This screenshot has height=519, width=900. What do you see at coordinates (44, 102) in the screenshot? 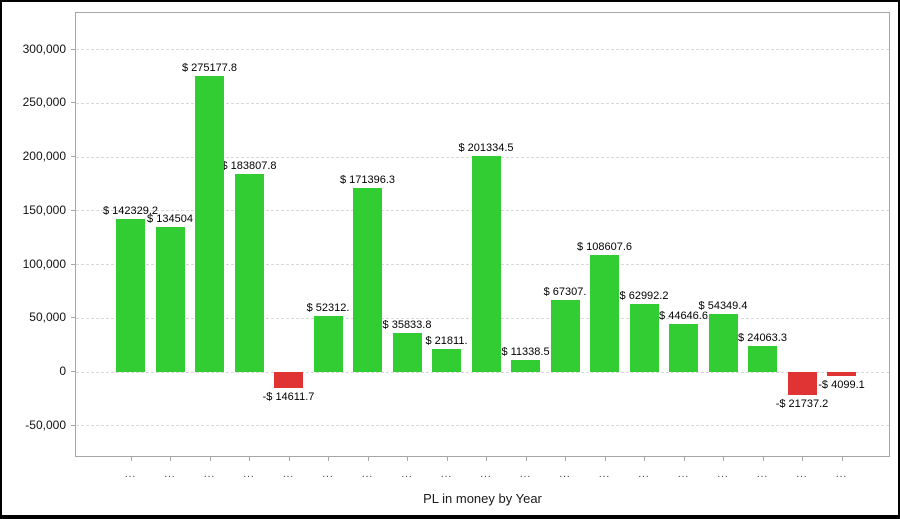
I see `y-axis-label: 250,000` at bounding box center [44, 102].